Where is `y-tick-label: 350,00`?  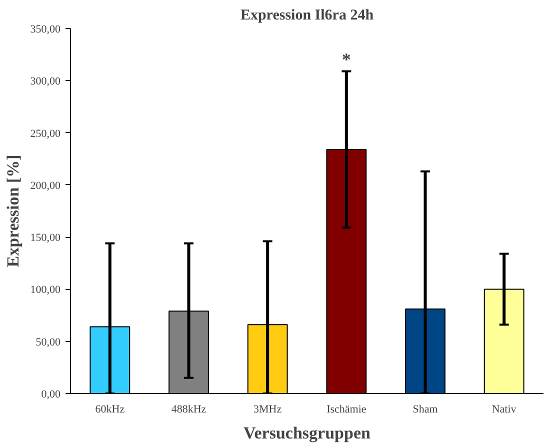
y-tick-label: 350,00 is located at coordinates (45, 30).